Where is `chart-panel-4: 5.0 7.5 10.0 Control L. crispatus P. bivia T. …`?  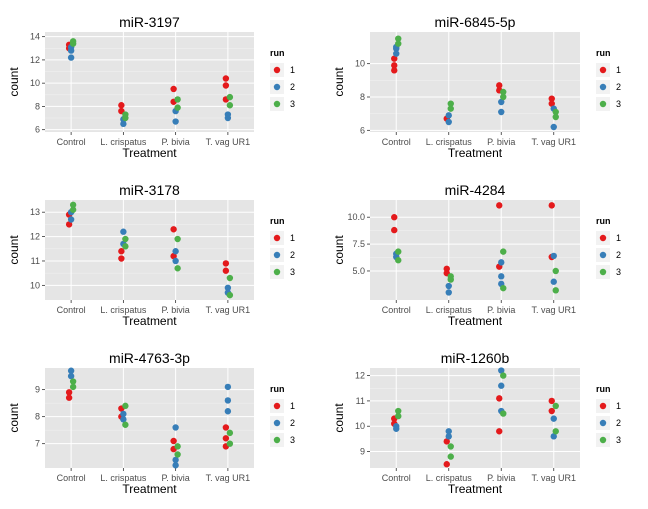 chart-panel-4: 5.0 7.5 10.0 Control L. crispatus P. bivia T. … is located at coordinates (476, 255).